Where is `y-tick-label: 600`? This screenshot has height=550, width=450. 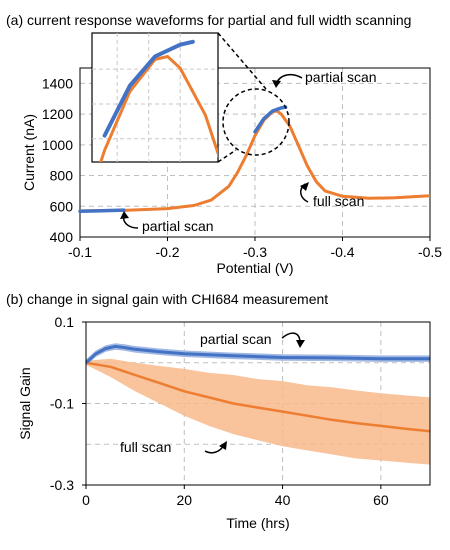 y-tick-label: 600 is located at coordinates (62, 206).